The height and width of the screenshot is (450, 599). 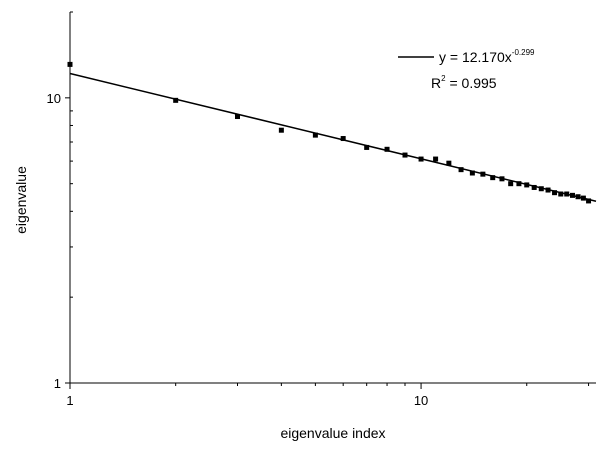 What do you see at coordinates (421, 400) in the screenshot?
I see `x-tick-label: 10` at bounding box center [421, 400].